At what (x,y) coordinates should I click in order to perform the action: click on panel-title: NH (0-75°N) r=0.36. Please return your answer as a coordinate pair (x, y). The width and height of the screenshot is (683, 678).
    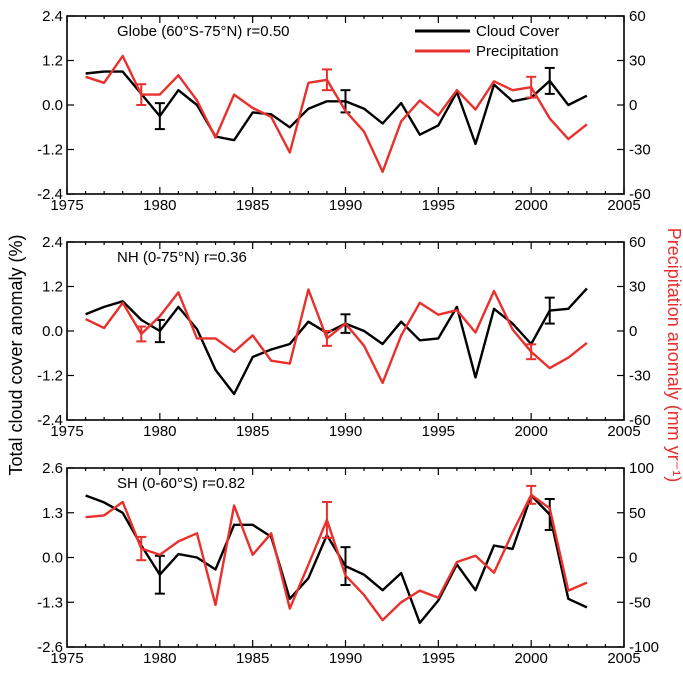
    Looking at the image, I should click on (182, 257).